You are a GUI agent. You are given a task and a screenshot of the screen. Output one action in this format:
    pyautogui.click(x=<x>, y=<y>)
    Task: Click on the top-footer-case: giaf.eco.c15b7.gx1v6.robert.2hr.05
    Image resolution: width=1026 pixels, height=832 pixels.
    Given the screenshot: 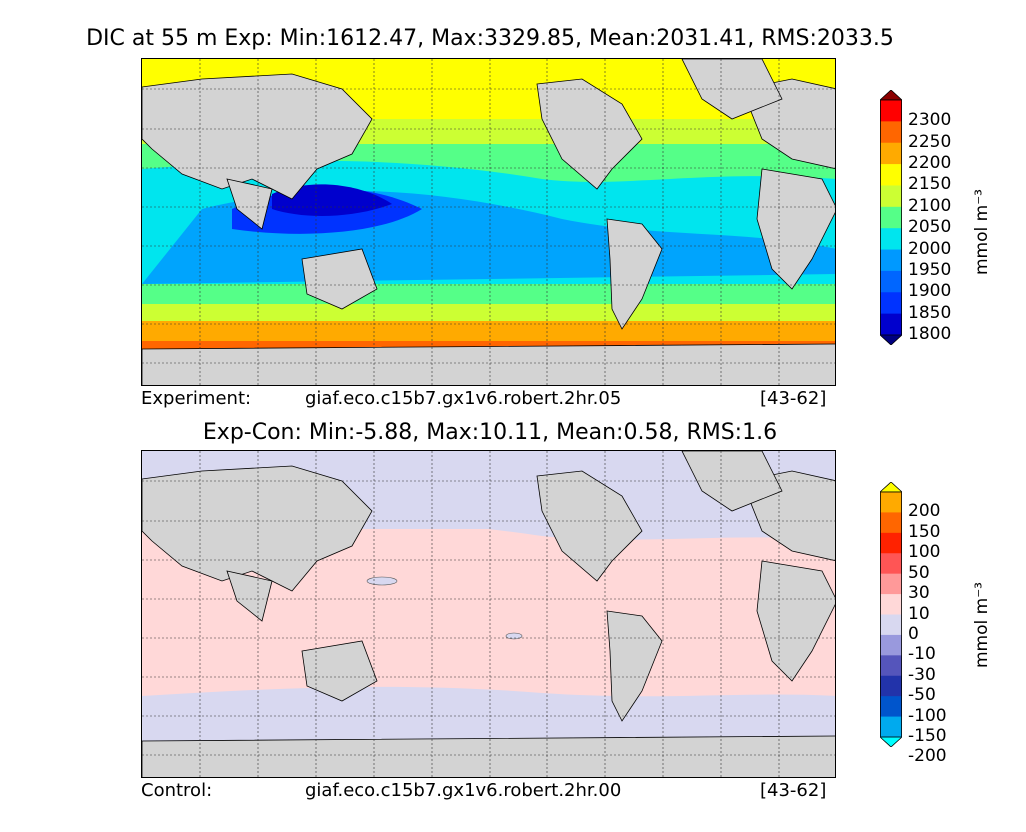 What is the action you would take?
    pyautogui.click(x=463, y=398)
    